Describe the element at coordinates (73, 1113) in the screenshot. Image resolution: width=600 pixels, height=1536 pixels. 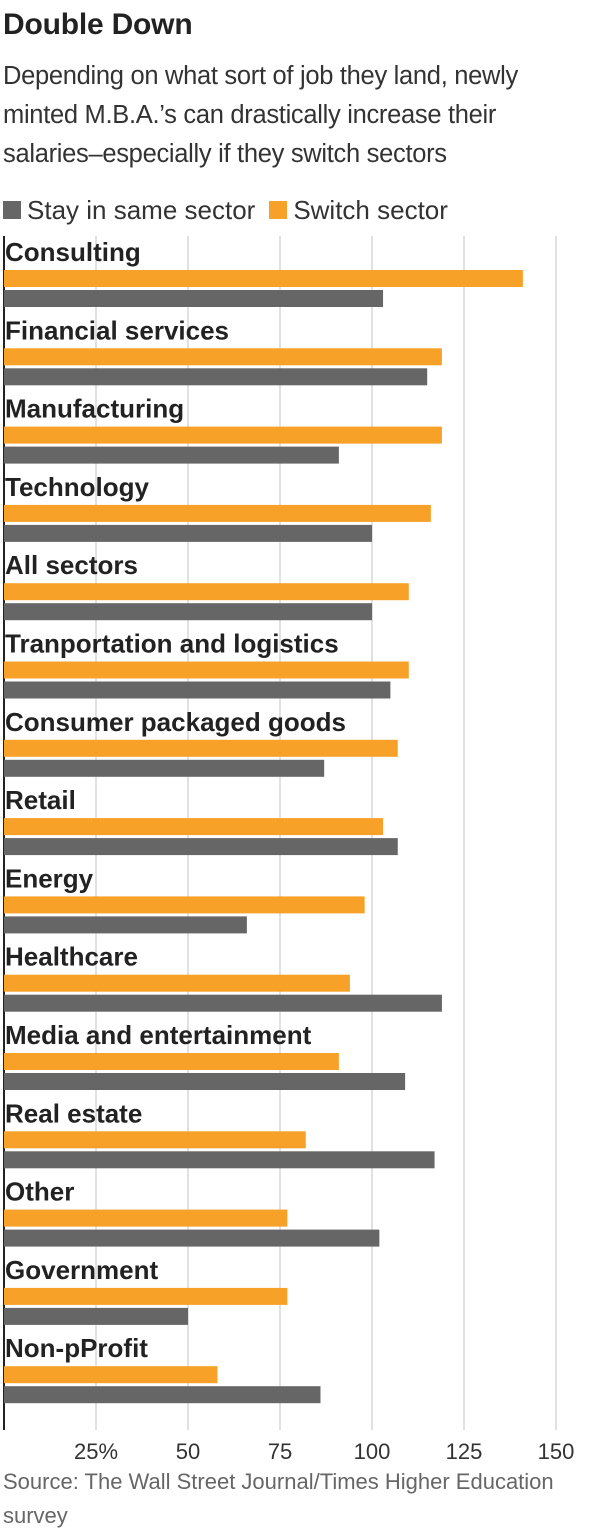
I see `category-label: Real estate` at that location.